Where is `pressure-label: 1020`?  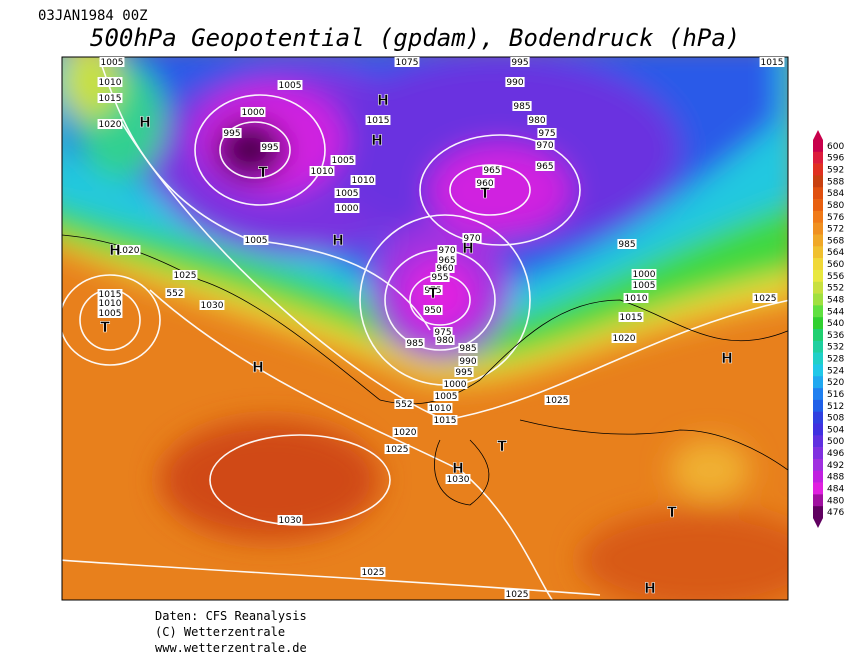
pressure-label: 1020 is located at coordinates (405, 433).